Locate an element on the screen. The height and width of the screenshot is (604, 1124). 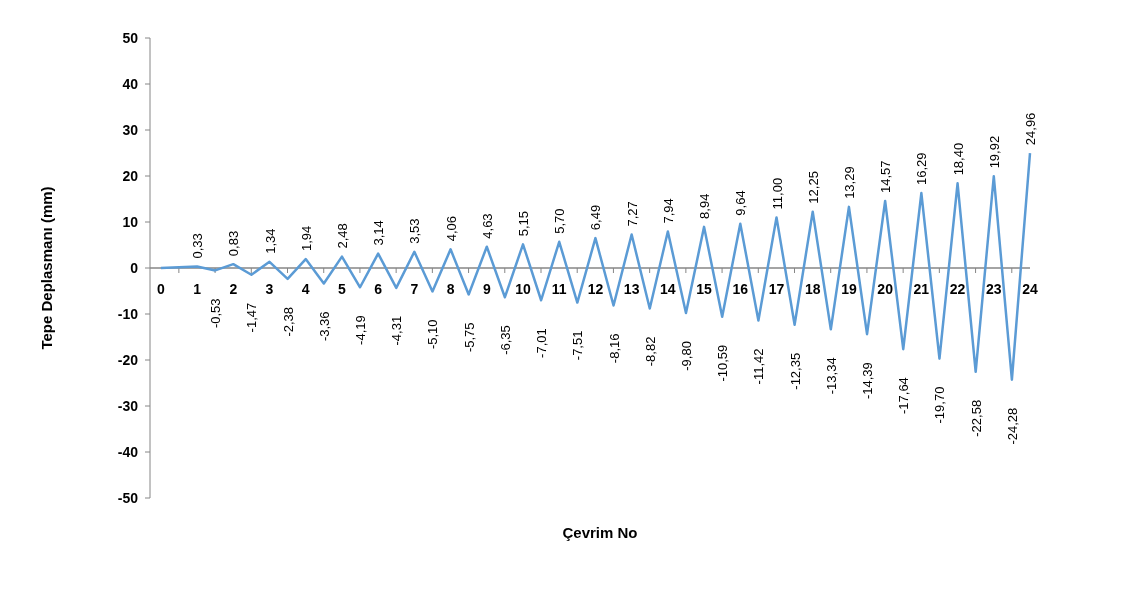
data-label: -8,82 is located at coordinates (650, 351).